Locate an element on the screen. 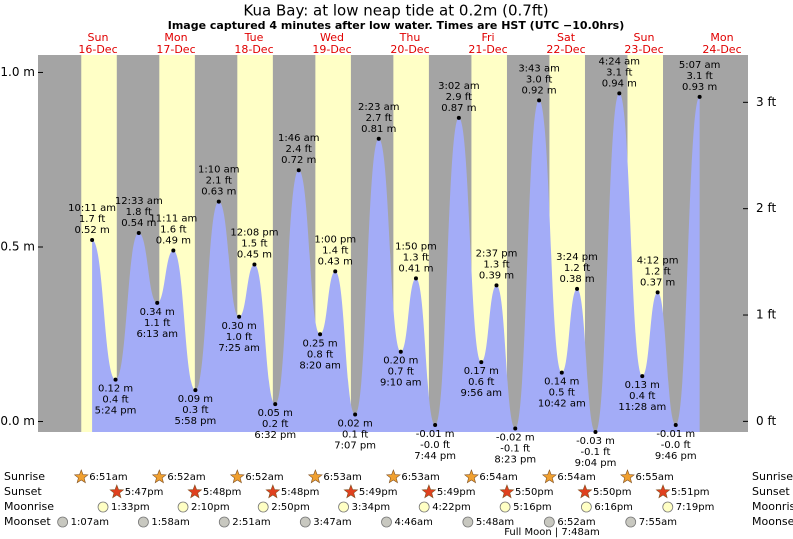 This screenshot has width=793, height=539. tide-label: 8:23 pm is located at coordinates (515, 460).